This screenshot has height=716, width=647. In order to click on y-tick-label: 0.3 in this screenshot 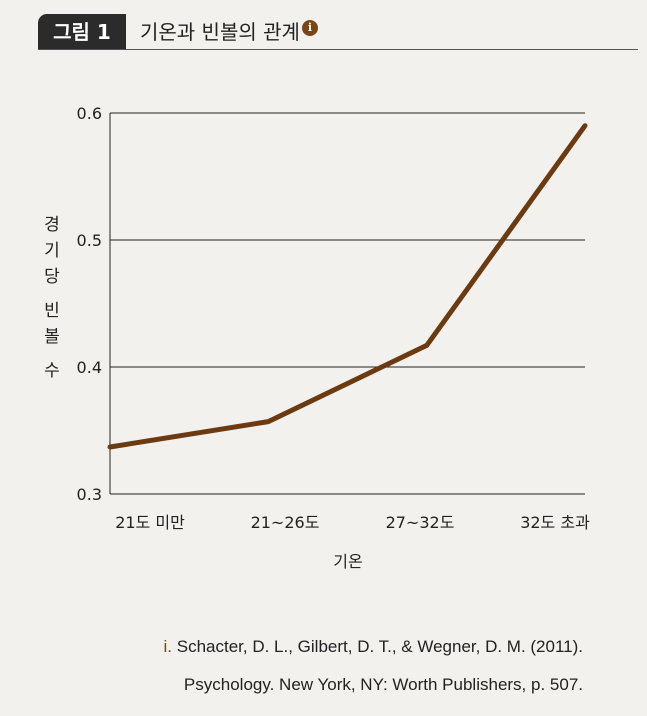, I will do `click(89, 494)`.